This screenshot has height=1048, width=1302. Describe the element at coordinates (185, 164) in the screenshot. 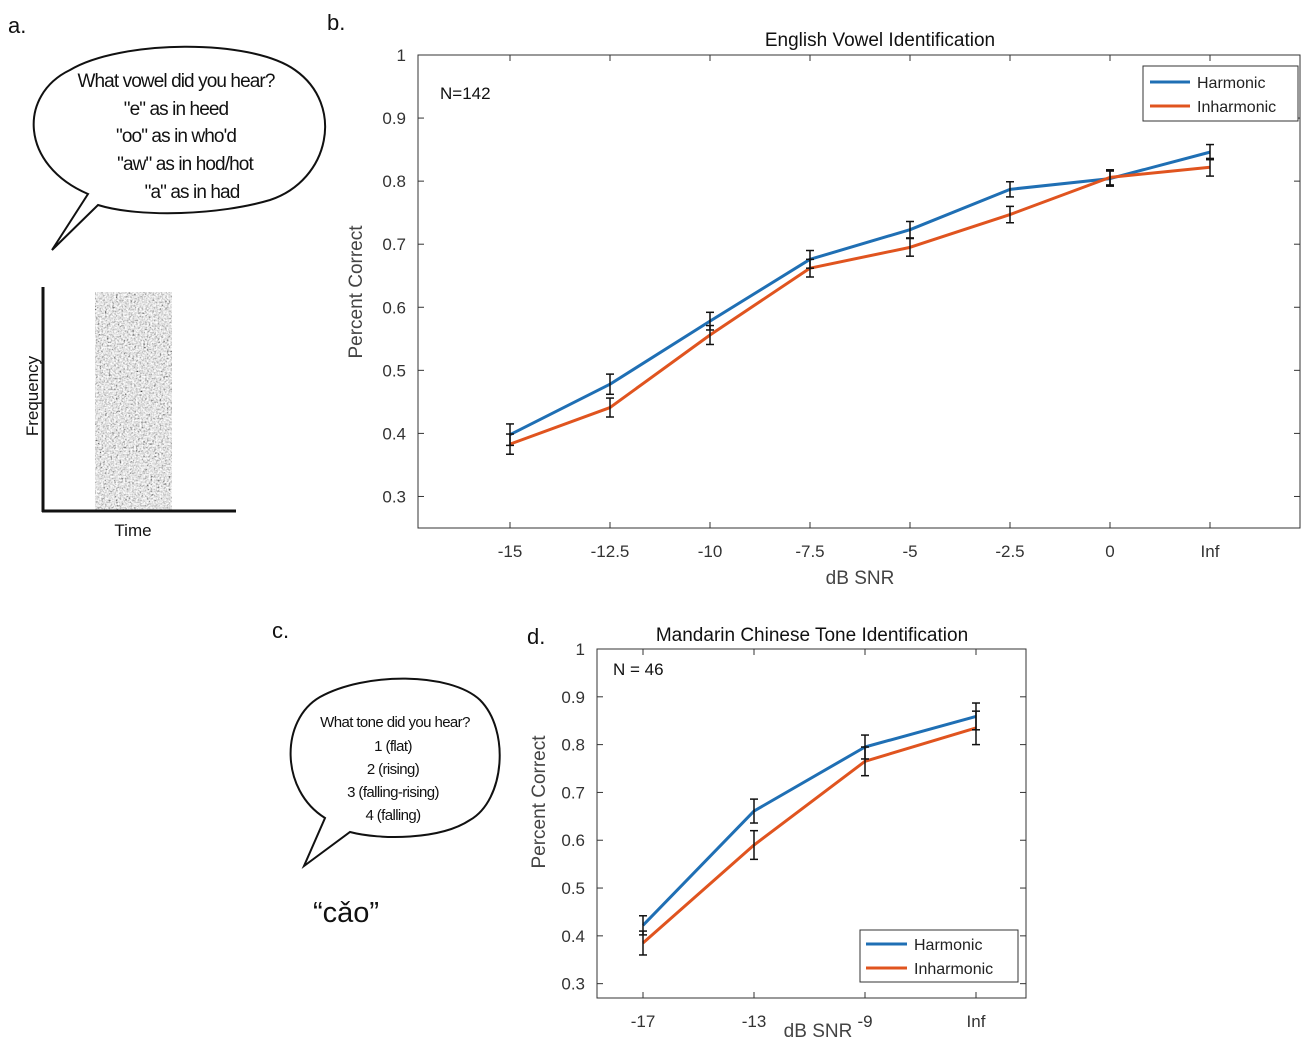

I see `bubble-a-line: "aw" as in hod/hot` at that location.